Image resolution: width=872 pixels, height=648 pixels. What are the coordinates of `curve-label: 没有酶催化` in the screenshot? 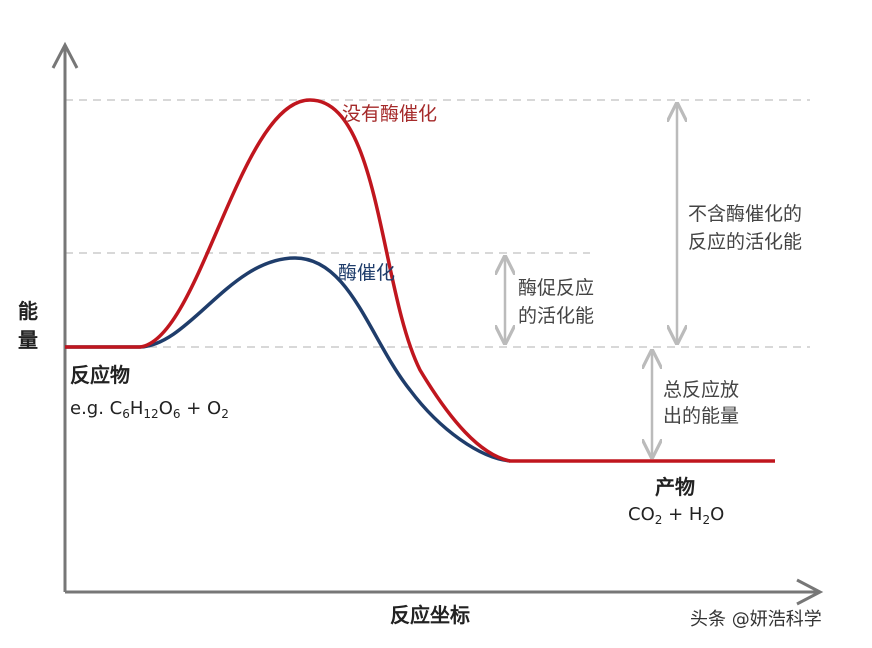 It's located at (389, 114).